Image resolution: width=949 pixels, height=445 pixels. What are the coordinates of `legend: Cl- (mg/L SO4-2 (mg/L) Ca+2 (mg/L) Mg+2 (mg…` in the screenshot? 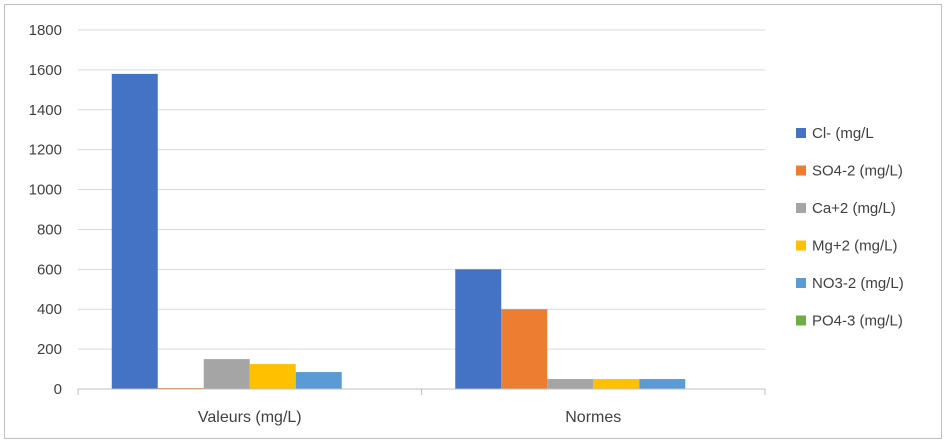 It's located at (850, 227).